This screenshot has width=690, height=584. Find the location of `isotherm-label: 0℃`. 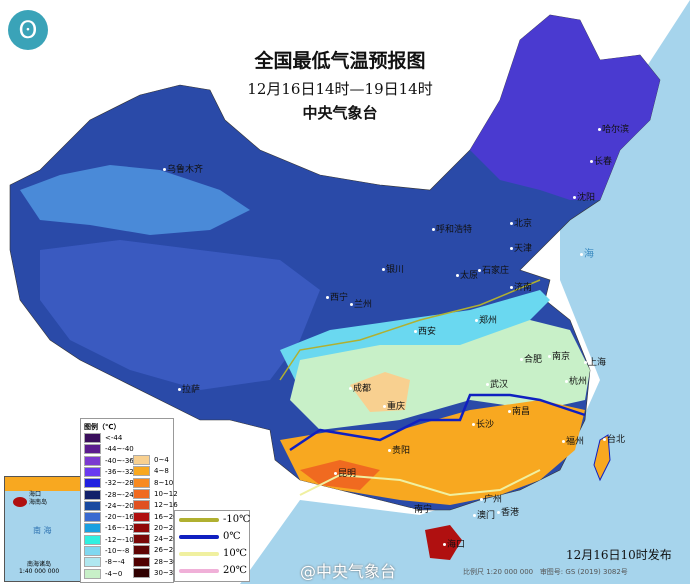

isotherm-label: 0℃ is located at coordinates (232, 536).